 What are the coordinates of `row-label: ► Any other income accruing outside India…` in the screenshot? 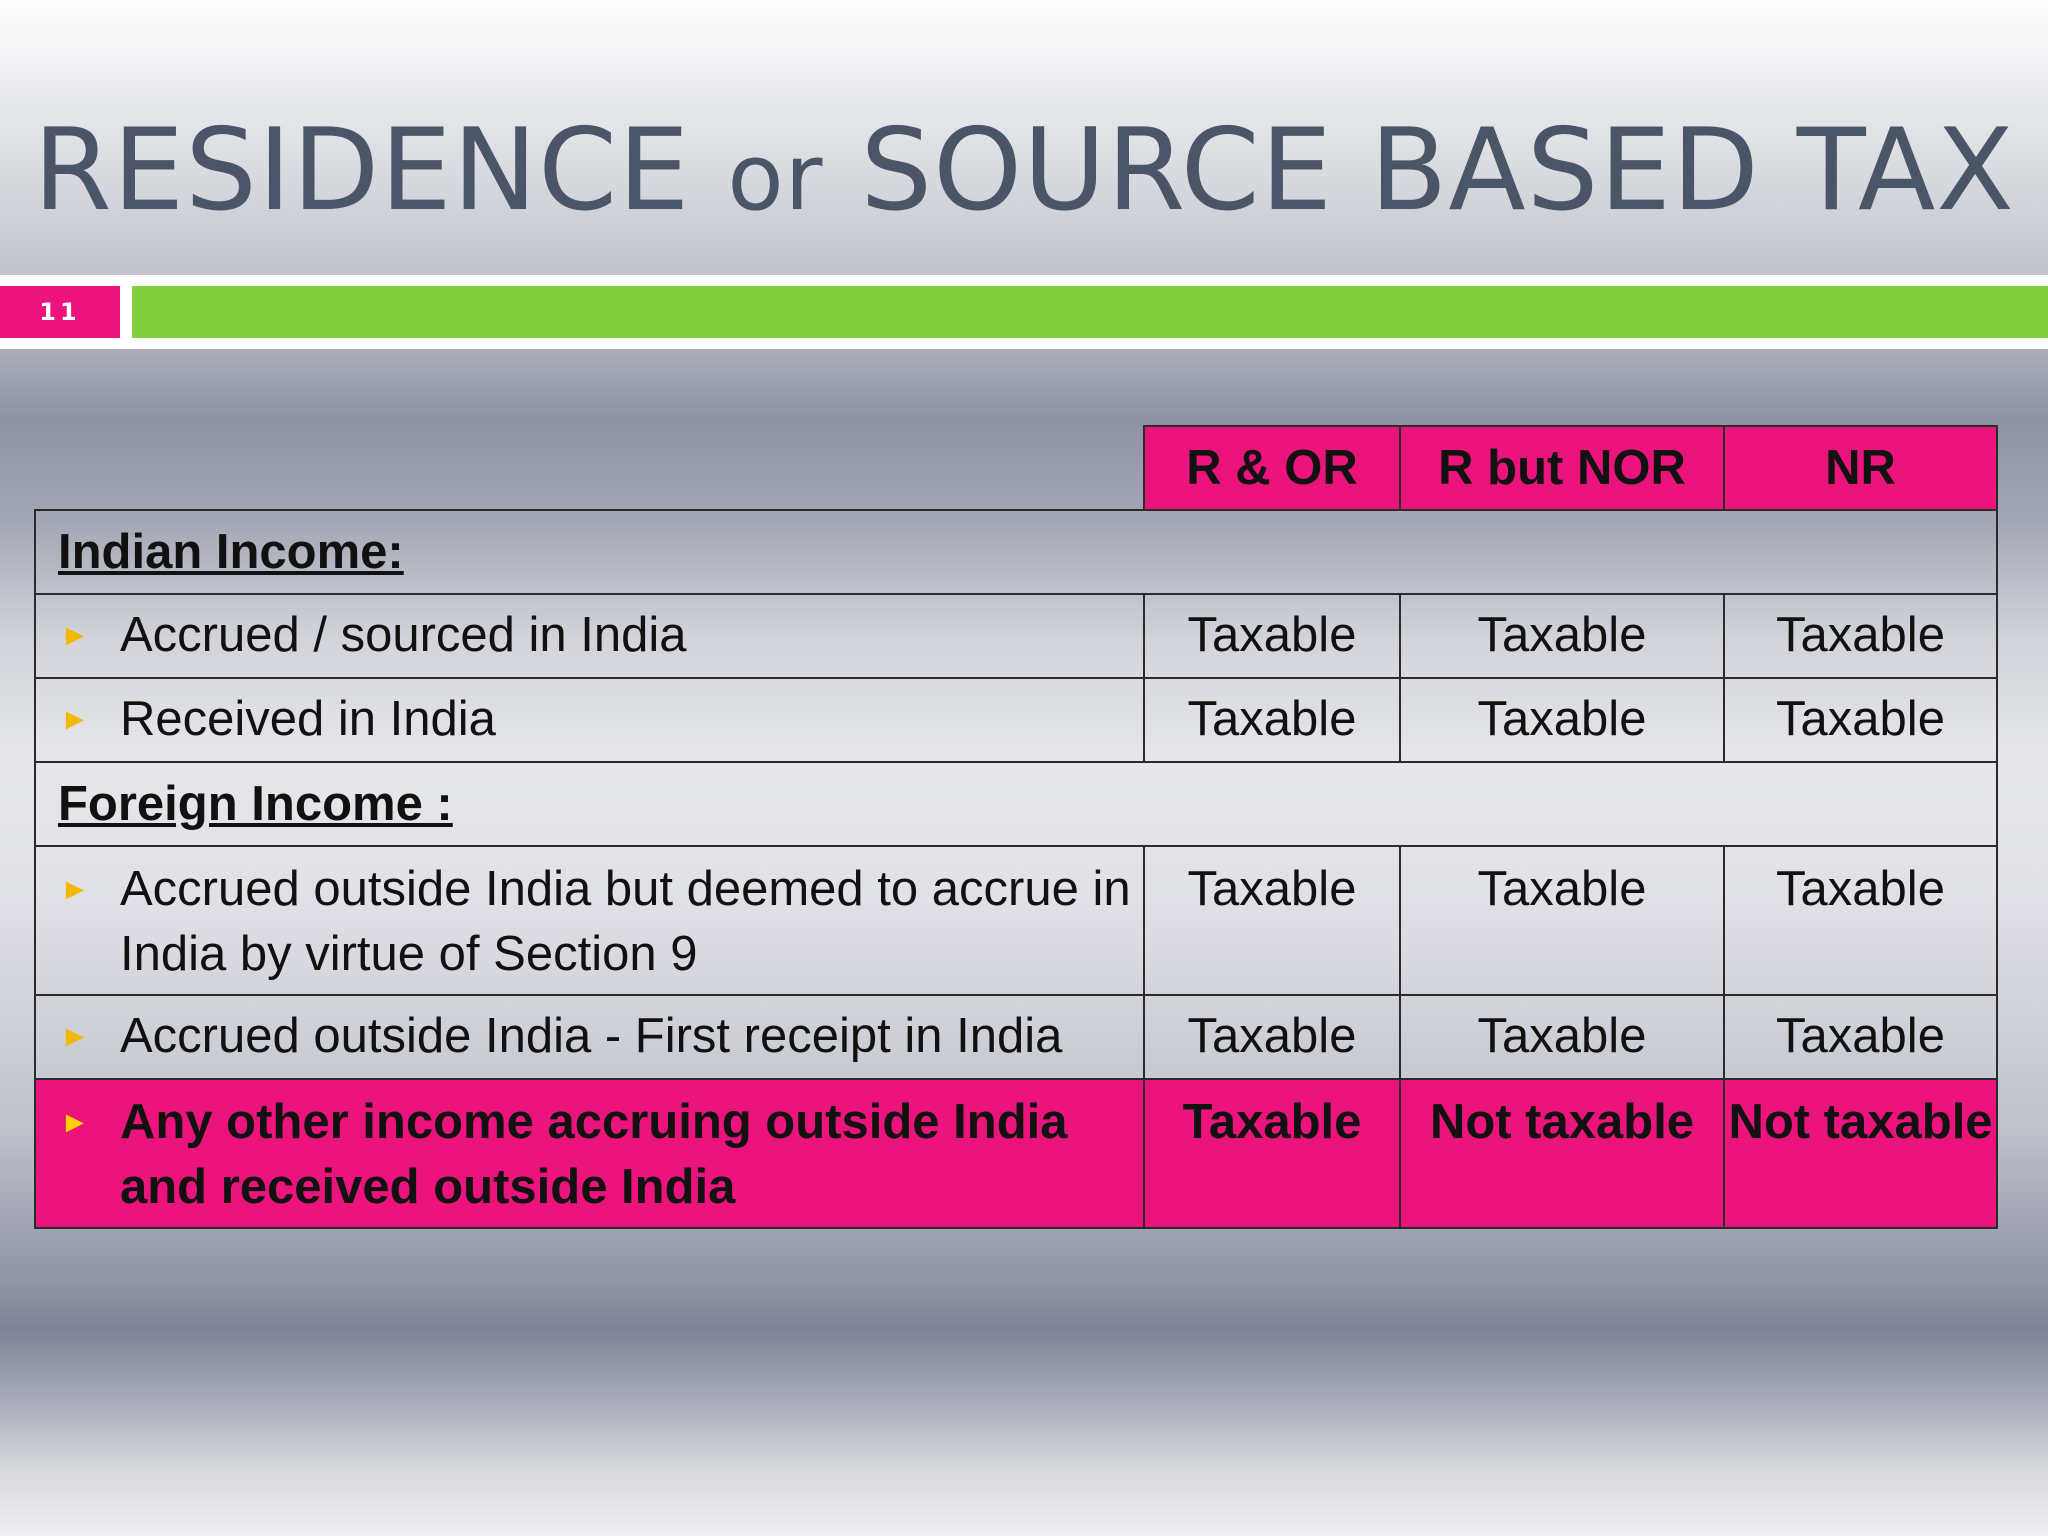 It's located at (589, 1153).